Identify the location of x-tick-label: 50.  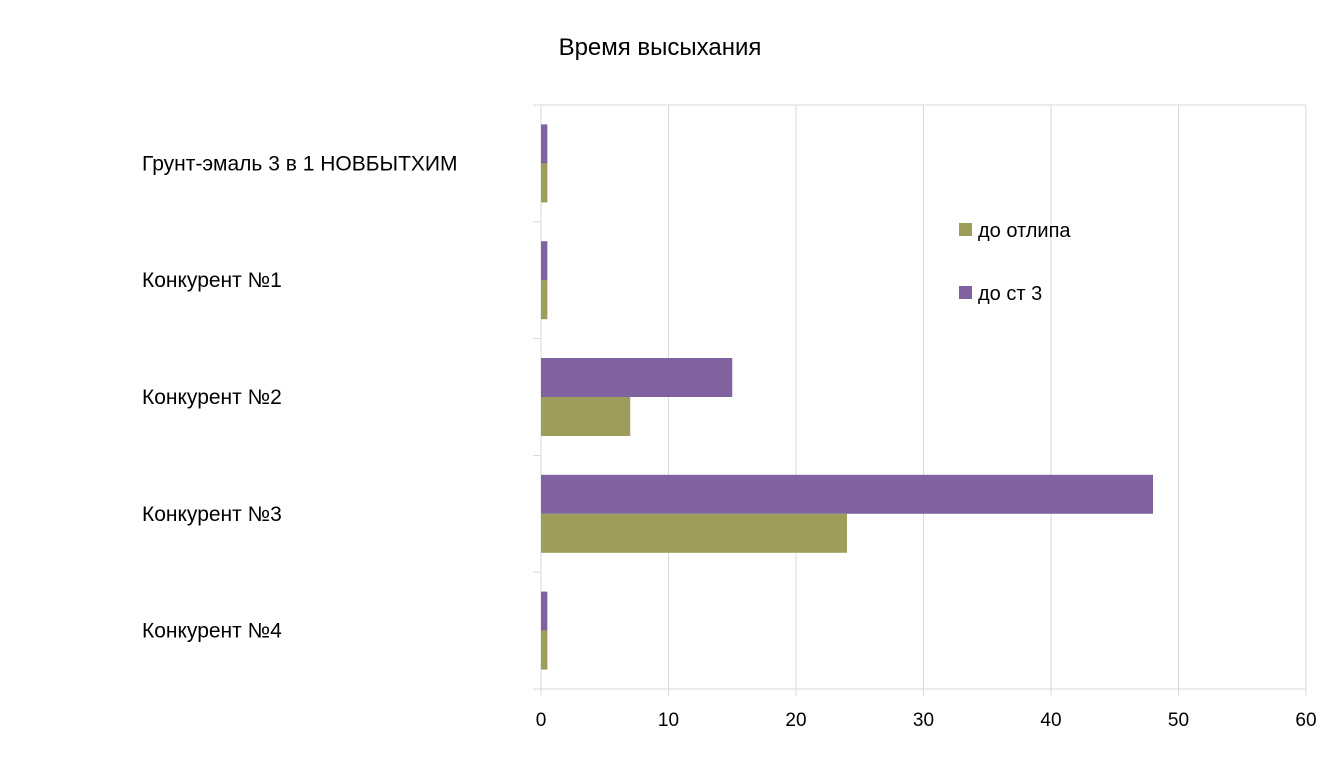
(1178, 720).